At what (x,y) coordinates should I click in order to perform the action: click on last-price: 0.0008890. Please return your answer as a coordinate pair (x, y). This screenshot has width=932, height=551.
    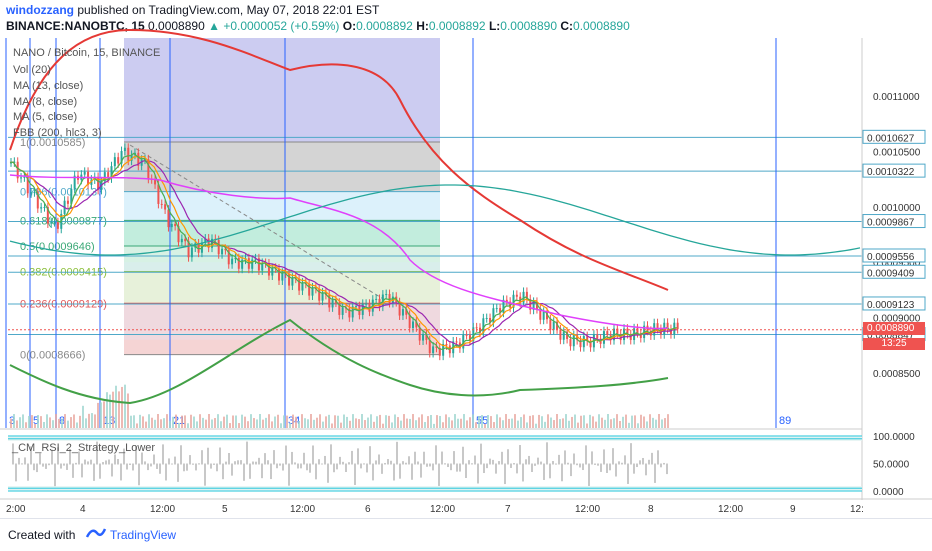
    Looking at the image, I should click on (176, 26).